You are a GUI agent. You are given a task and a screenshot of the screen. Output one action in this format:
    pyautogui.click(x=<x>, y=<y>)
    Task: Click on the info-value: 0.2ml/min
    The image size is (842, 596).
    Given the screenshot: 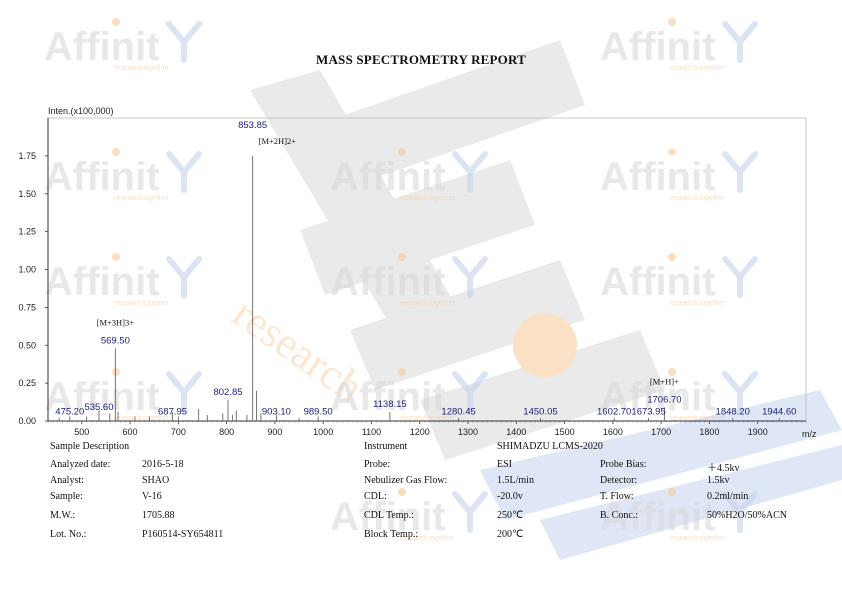 What is the action you would take?
    pyautogui.click(x=728, y=496)
    